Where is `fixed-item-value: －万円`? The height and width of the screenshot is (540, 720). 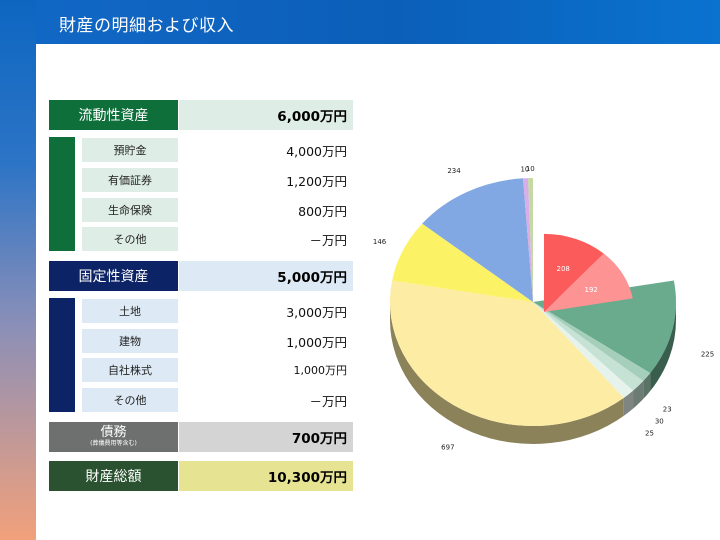 fixed-item-value: －万円 is located at coordinates (328, 401).